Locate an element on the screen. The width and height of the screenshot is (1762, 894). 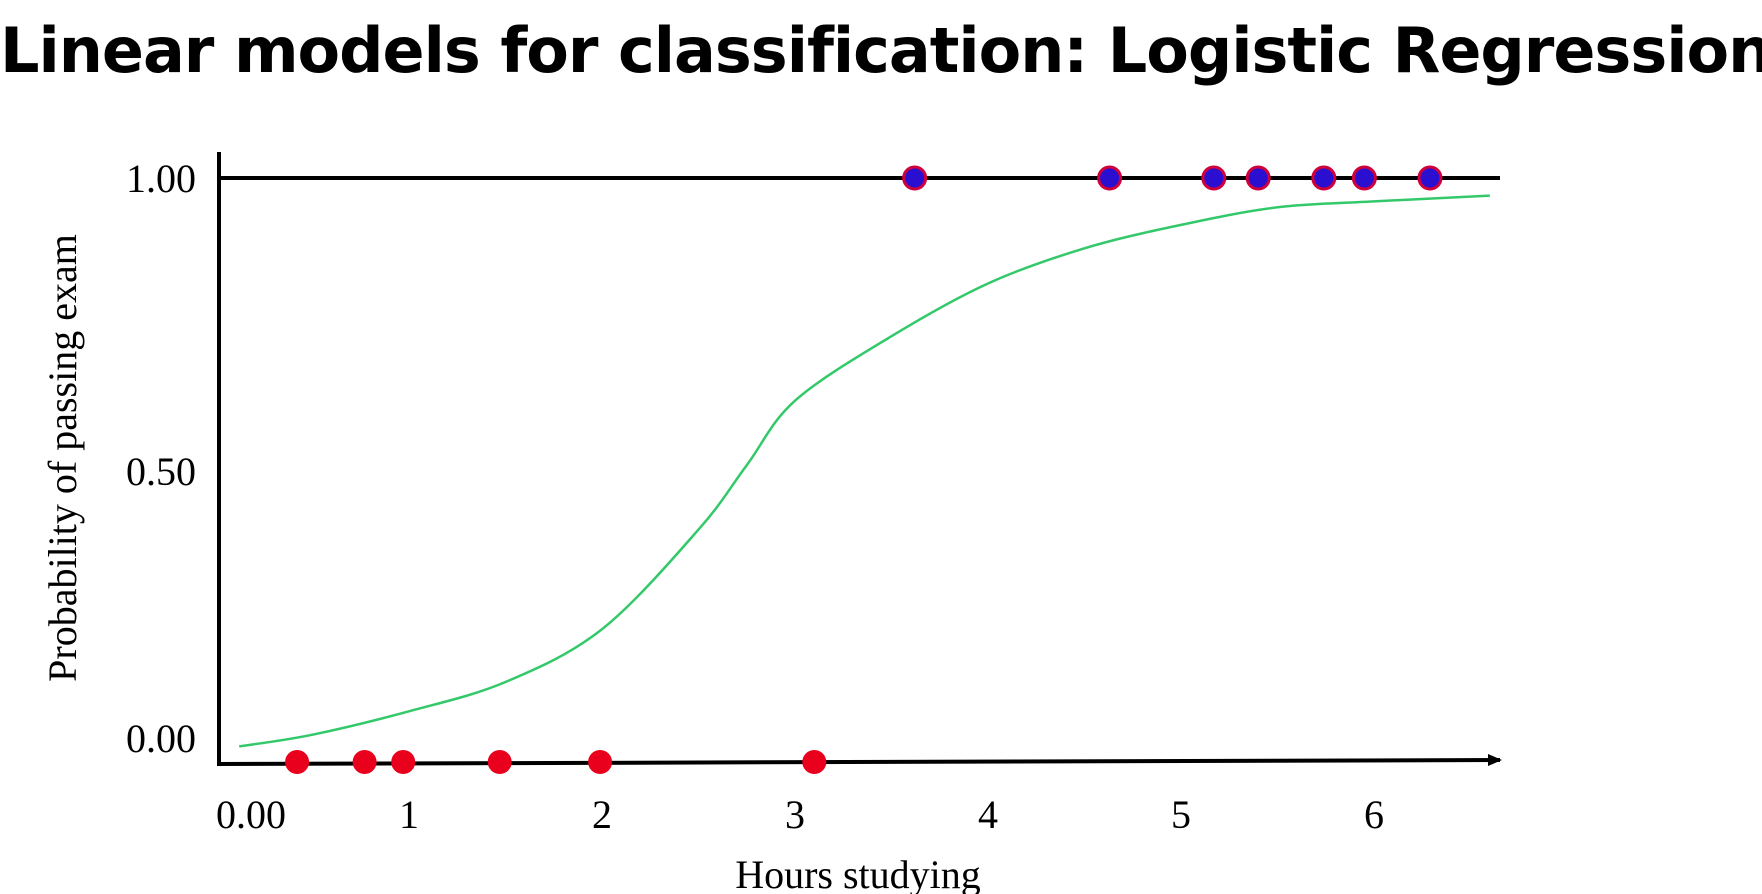
x-tick-label: 3 is located at coordinates (795, 814).